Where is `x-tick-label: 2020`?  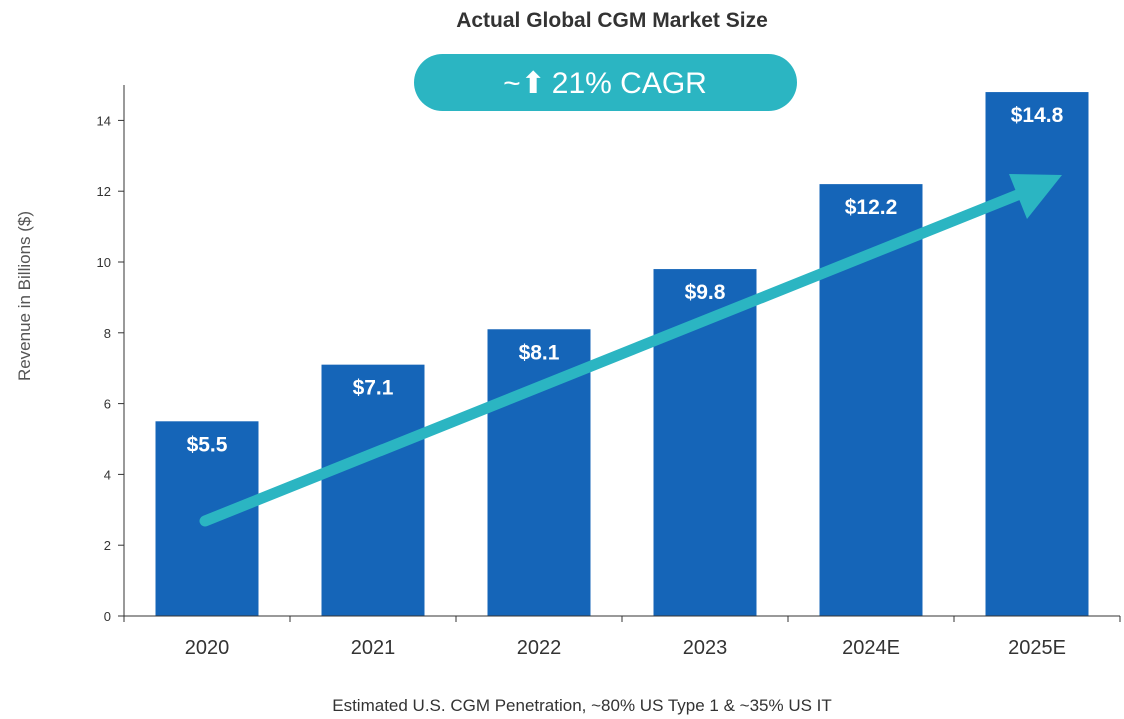
x-tick-label: 2020 is located at coordinates (207, 648).